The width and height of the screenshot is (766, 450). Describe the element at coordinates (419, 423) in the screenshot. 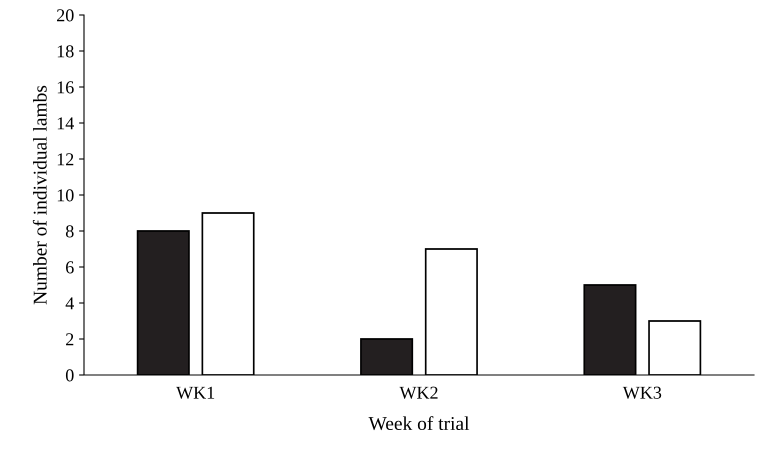

I see `x-axis-title: Week of trial` at that location.